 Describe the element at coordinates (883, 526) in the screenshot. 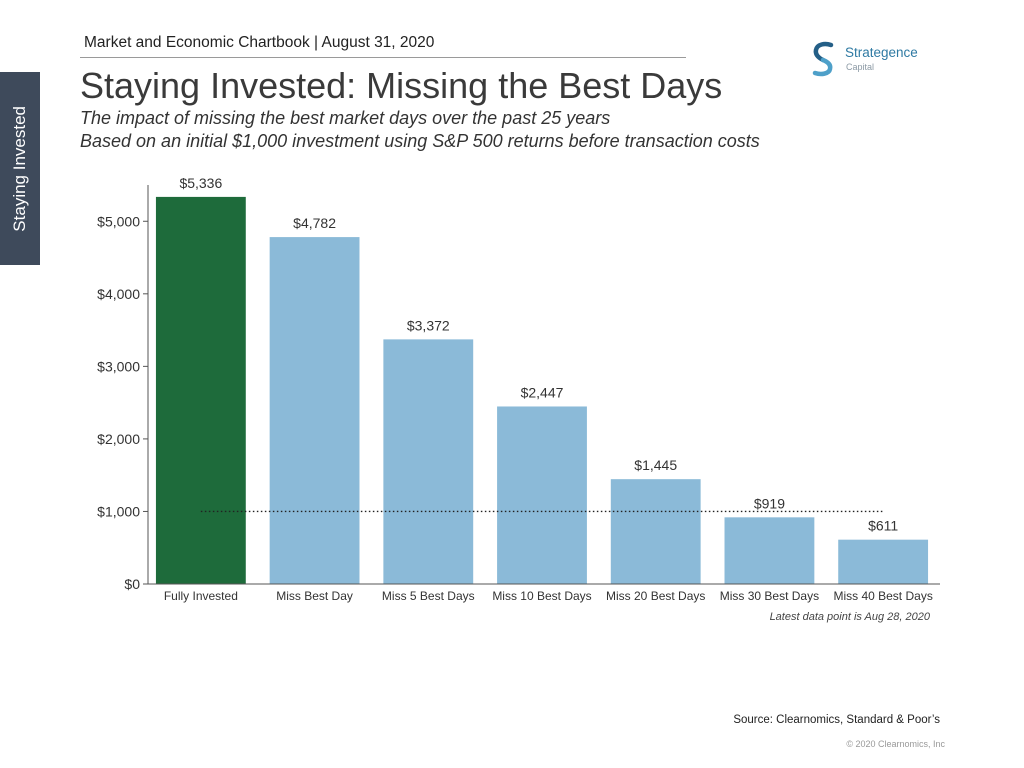

I see `data-label: $611` at that location.